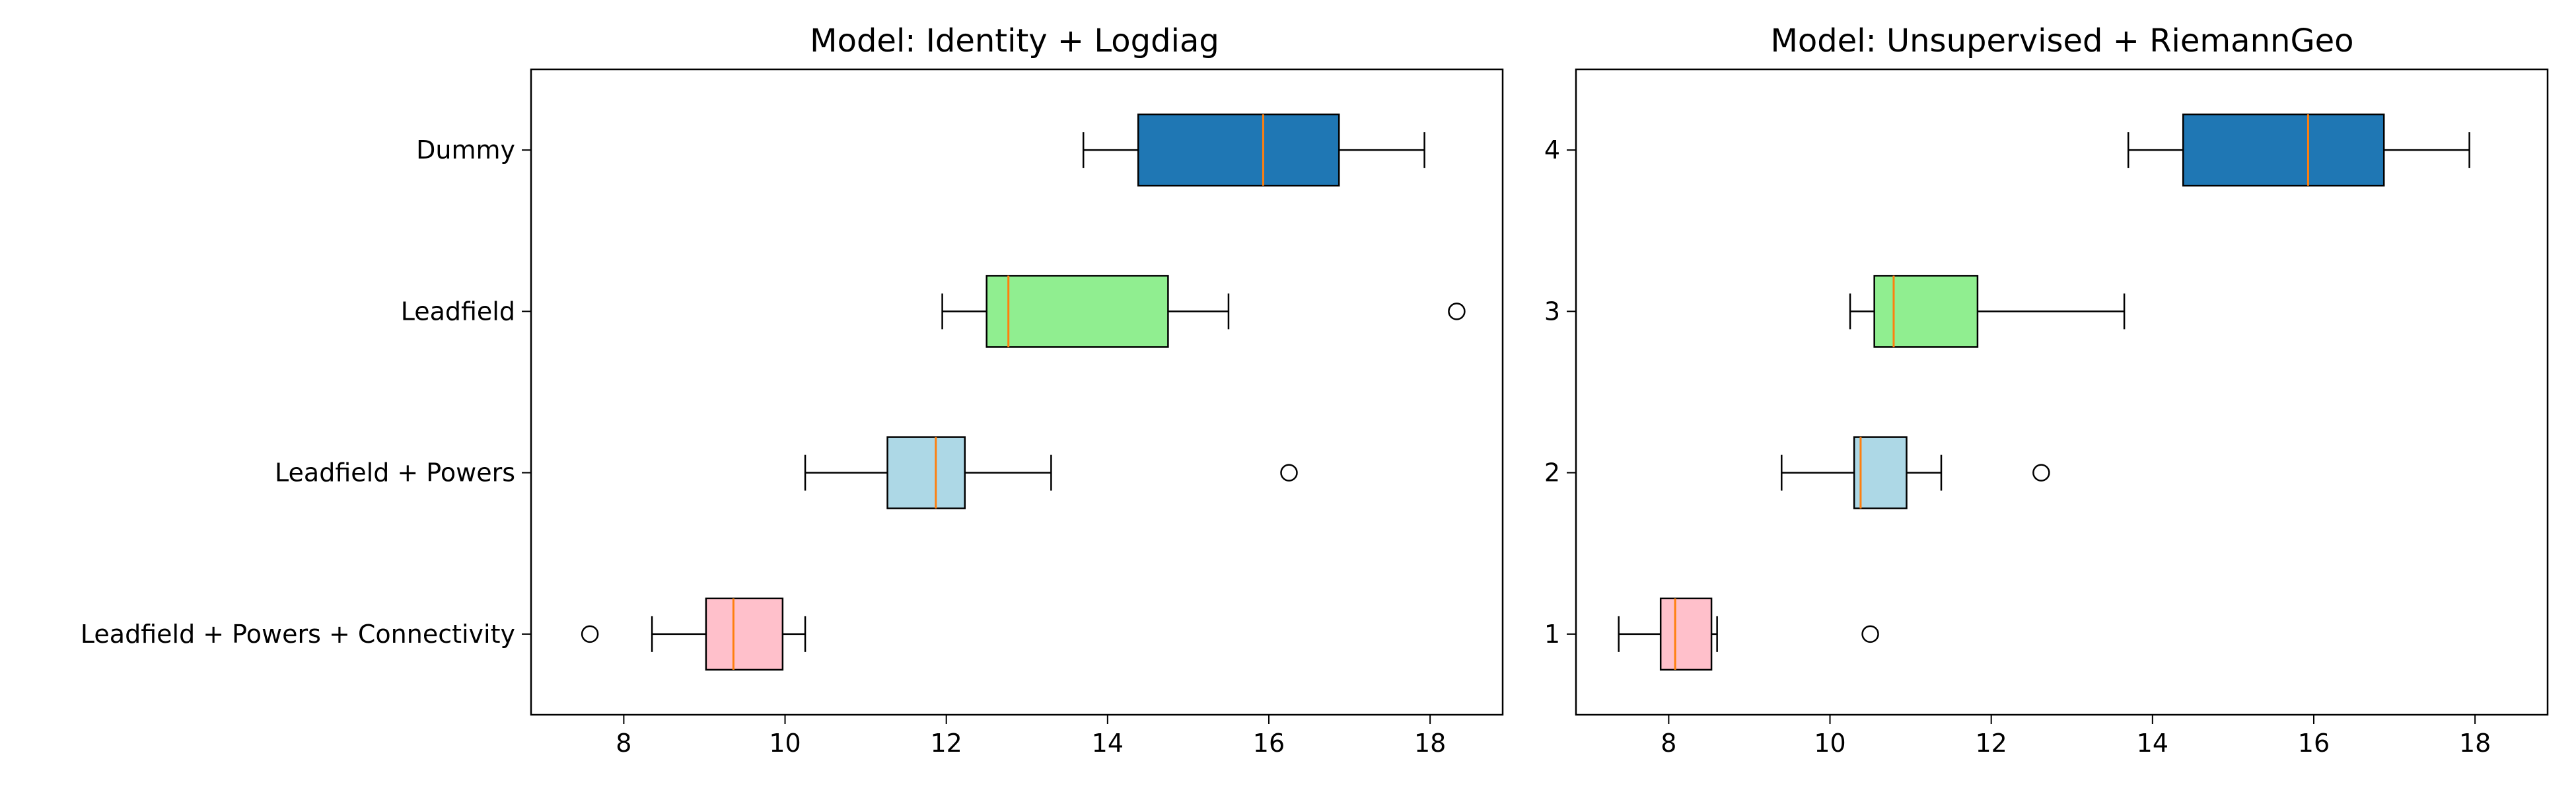 The width and height of the screenshot is (2576, 796). Describe the element at coordinates (1015, 40) in the screenshot. I see `chart-title: Model: Identity + Logdiag` at that location.